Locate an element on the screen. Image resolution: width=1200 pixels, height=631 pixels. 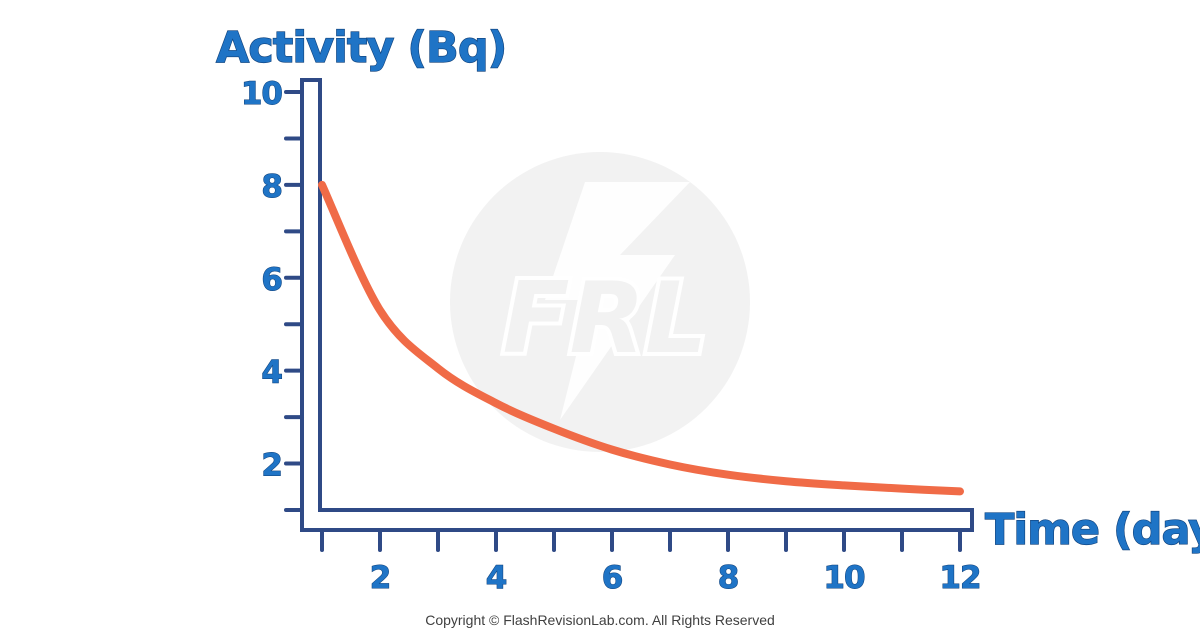
watermark-logo: FRL is located at coordinates (600, 302).